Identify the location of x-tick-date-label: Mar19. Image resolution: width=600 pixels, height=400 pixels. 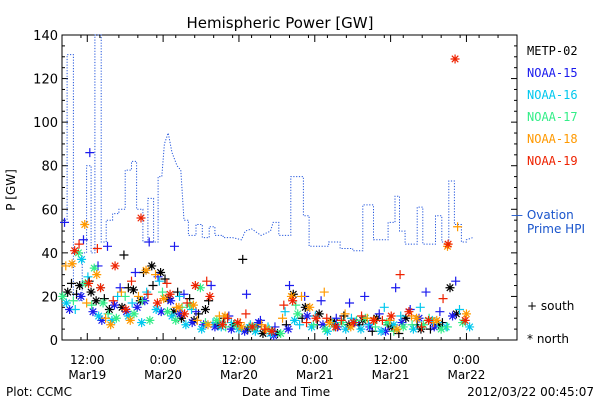
(87, 375).